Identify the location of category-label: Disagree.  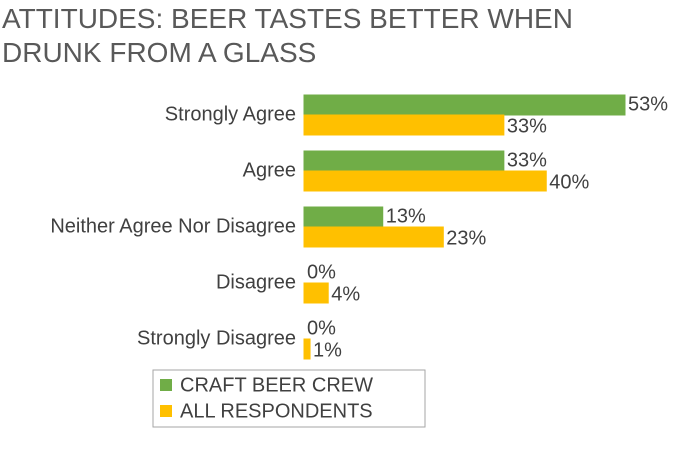
(256, 282).